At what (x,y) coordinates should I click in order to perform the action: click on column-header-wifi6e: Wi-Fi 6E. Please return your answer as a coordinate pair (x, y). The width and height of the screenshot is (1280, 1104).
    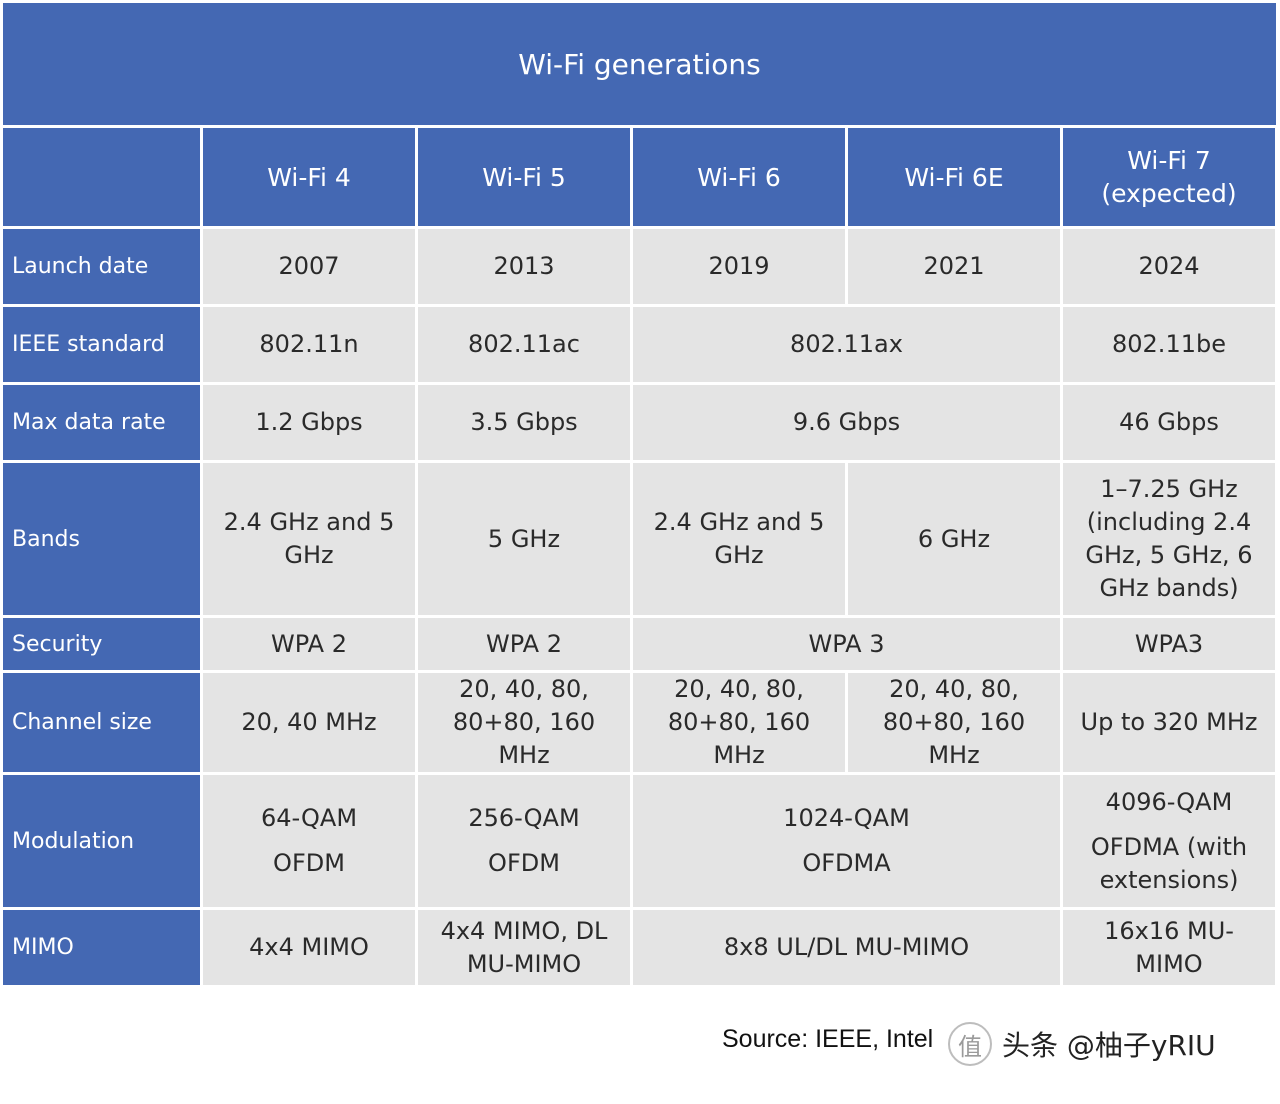
    Looking at the image, I should click on (954, 177).